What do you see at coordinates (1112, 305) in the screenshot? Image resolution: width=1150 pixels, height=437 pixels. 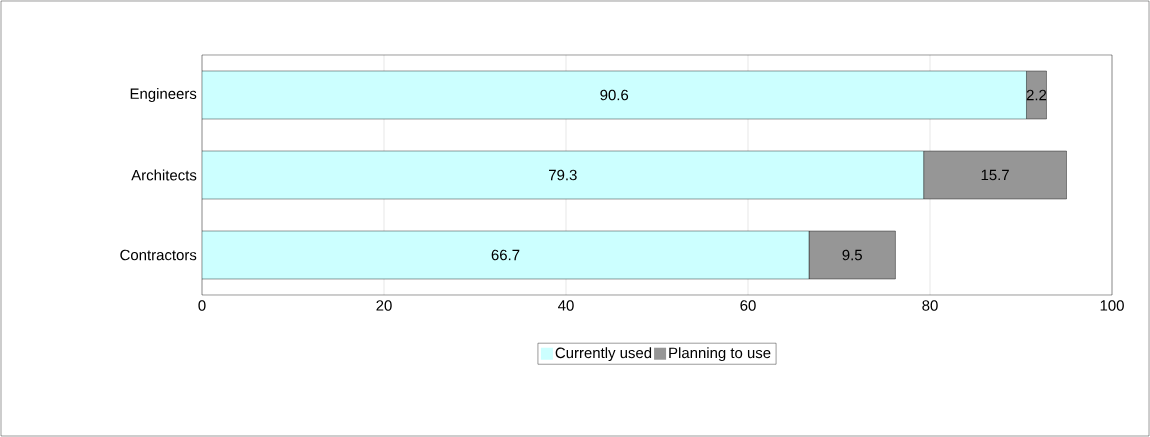 I see `x-tick-label: 100` at bounding box center [1112, 305].